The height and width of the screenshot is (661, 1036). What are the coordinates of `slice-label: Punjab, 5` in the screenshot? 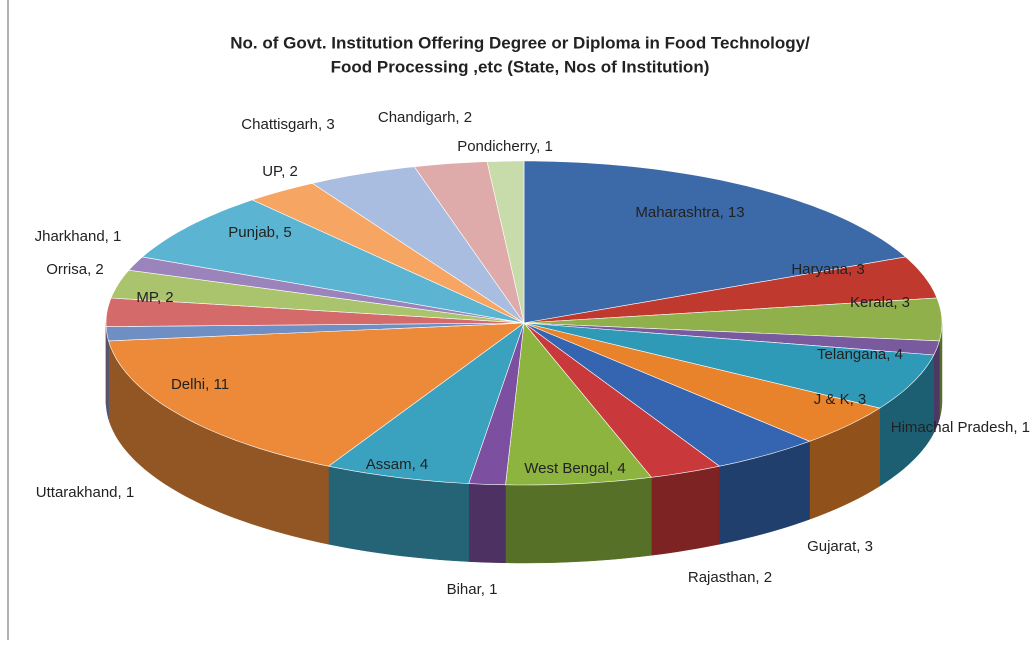 It's located at (259, 232).